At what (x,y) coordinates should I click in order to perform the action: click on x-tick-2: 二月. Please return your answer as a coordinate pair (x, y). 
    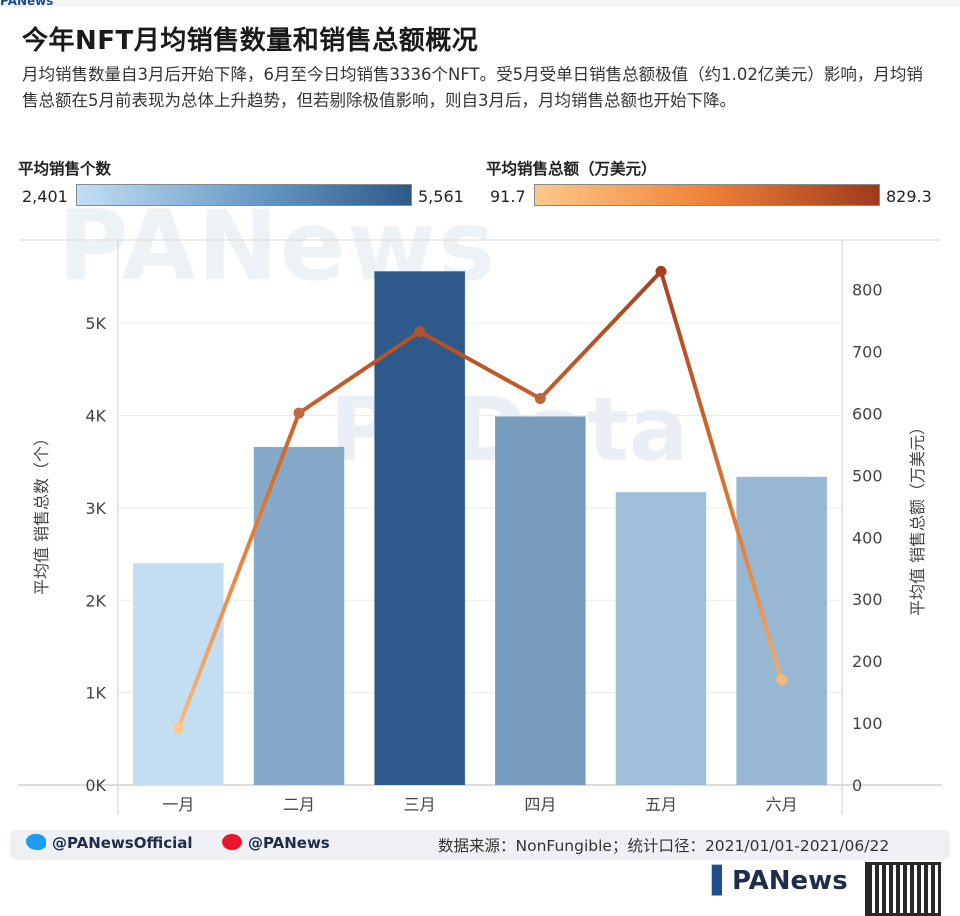
    Looking at the image, I should click on (299, 804).